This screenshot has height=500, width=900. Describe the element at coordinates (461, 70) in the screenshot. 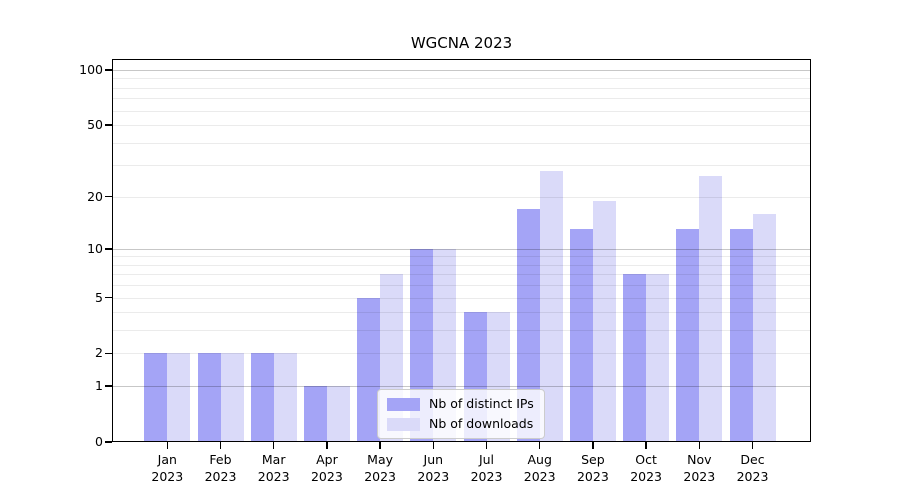

I see `gridline-major` at that location.